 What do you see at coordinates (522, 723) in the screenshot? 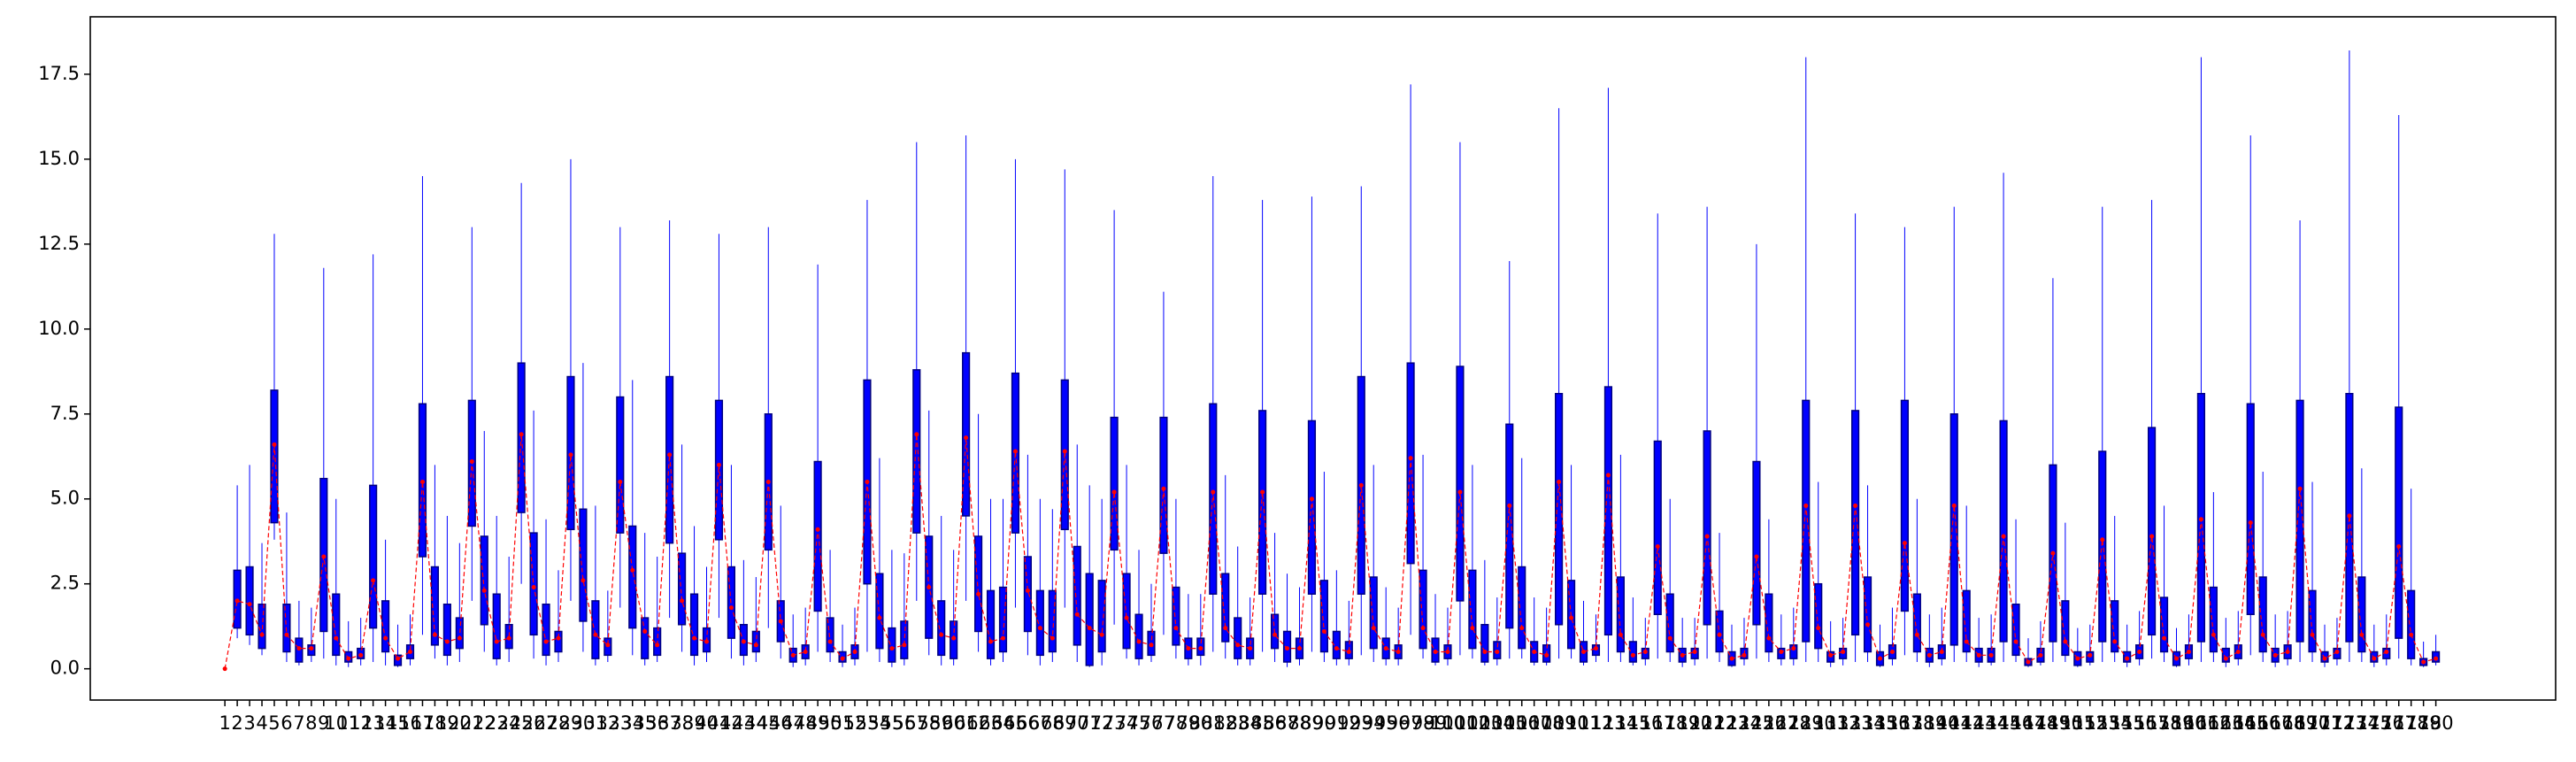
I see `x-tick-label: 25` at bounding box center [522, 723].